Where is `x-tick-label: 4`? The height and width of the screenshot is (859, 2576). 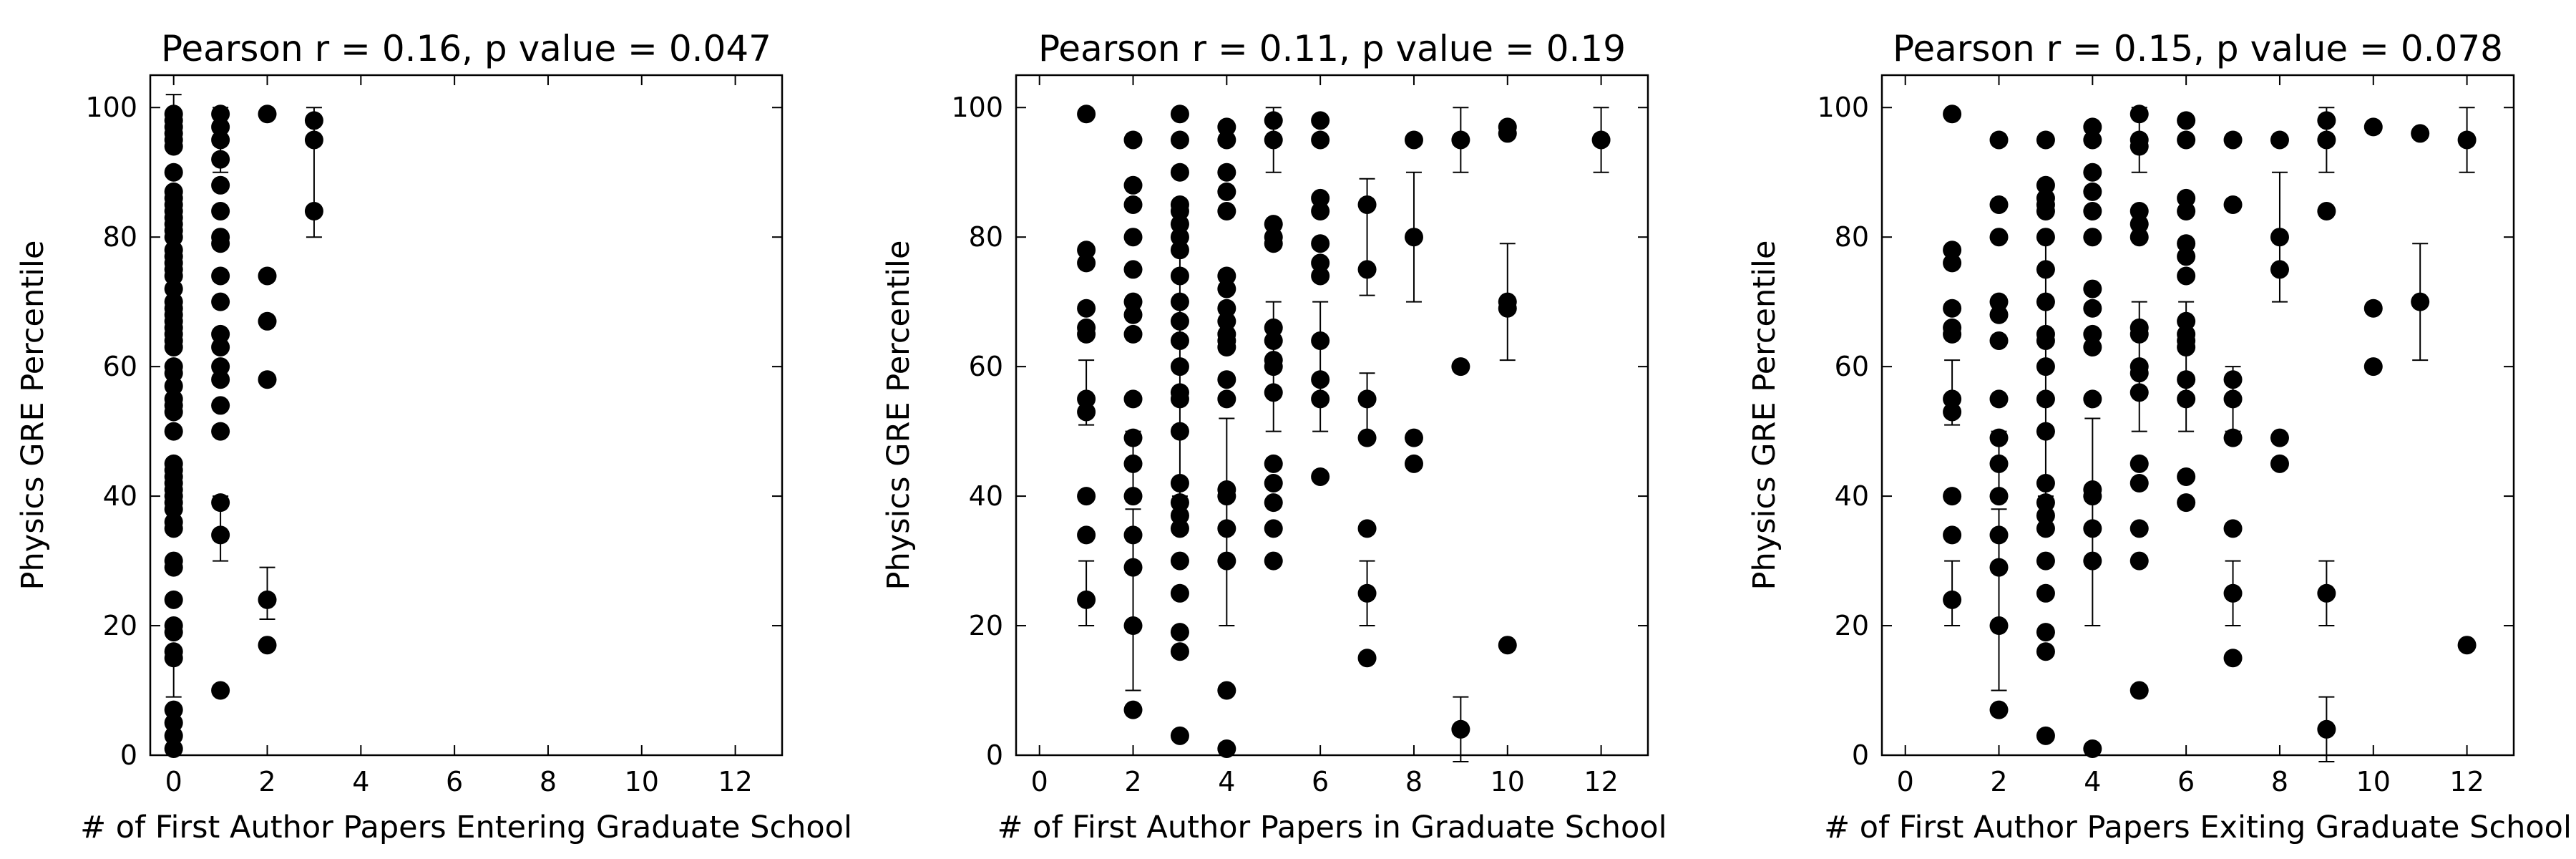 x-tick-label: 4 is located at coordinates (2092, 781).